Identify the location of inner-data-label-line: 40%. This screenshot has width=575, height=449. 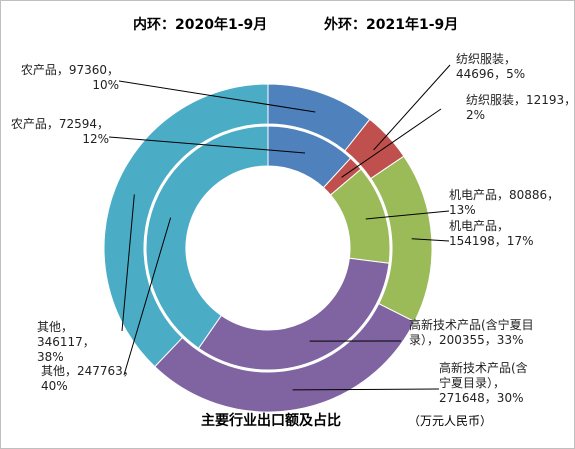
(54, 386).